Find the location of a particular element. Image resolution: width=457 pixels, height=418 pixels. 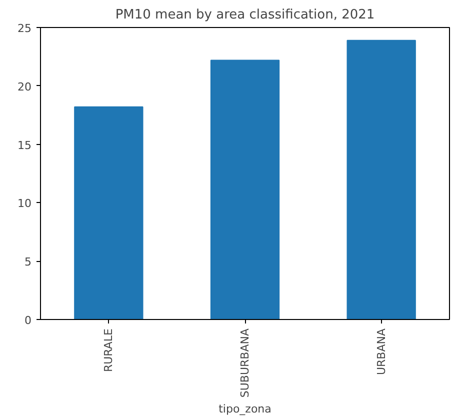

x-axis-title: tipo_zona is located at coordinates (245, 409).